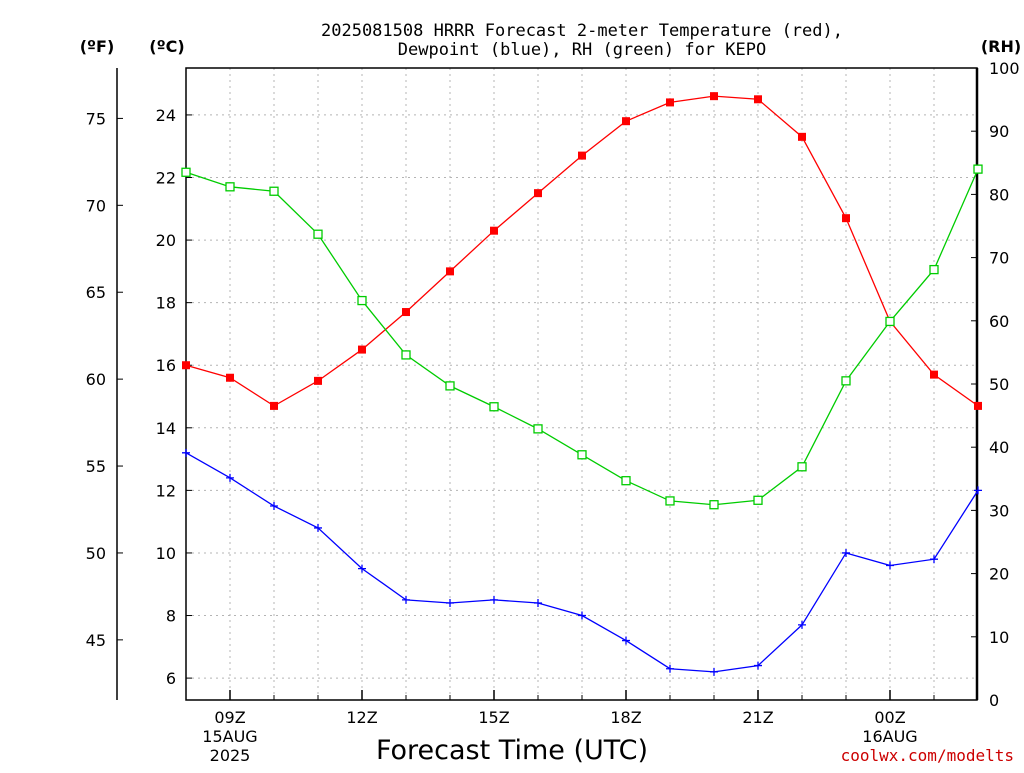 Image resolution: width=1024 pixels, height=773 pixels. Describe the element at coordinates (999, 447) in the screenshot. I see `rh-tick-label: 40` at that location.